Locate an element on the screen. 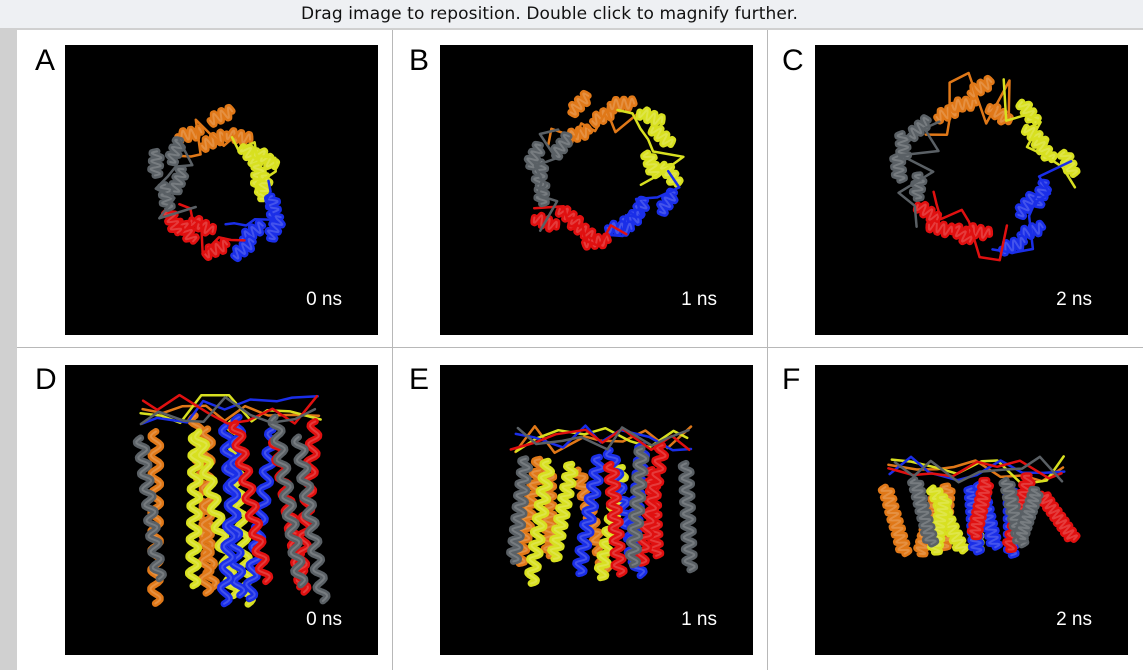 The height and width of the screenshot is (670, 1143). panel-letter: A is located at coordinates (45, 60).